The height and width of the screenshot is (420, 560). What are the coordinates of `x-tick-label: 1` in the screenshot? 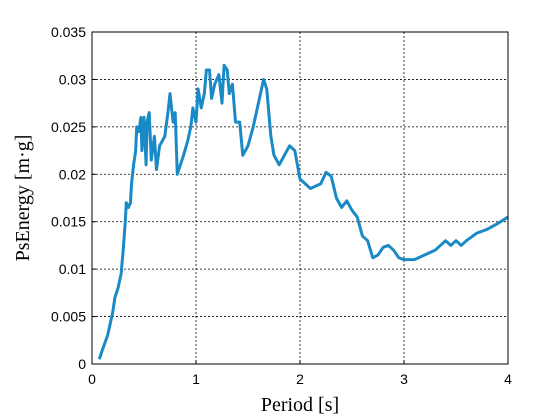 It's located at (196, 379).